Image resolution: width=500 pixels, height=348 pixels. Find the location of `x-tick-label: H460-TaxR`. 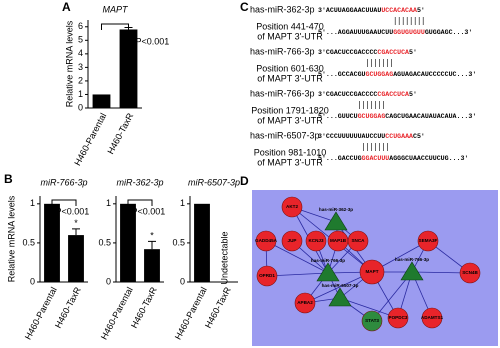

x-tick-label: H460-TaxR is located at coordinates (120, 133).